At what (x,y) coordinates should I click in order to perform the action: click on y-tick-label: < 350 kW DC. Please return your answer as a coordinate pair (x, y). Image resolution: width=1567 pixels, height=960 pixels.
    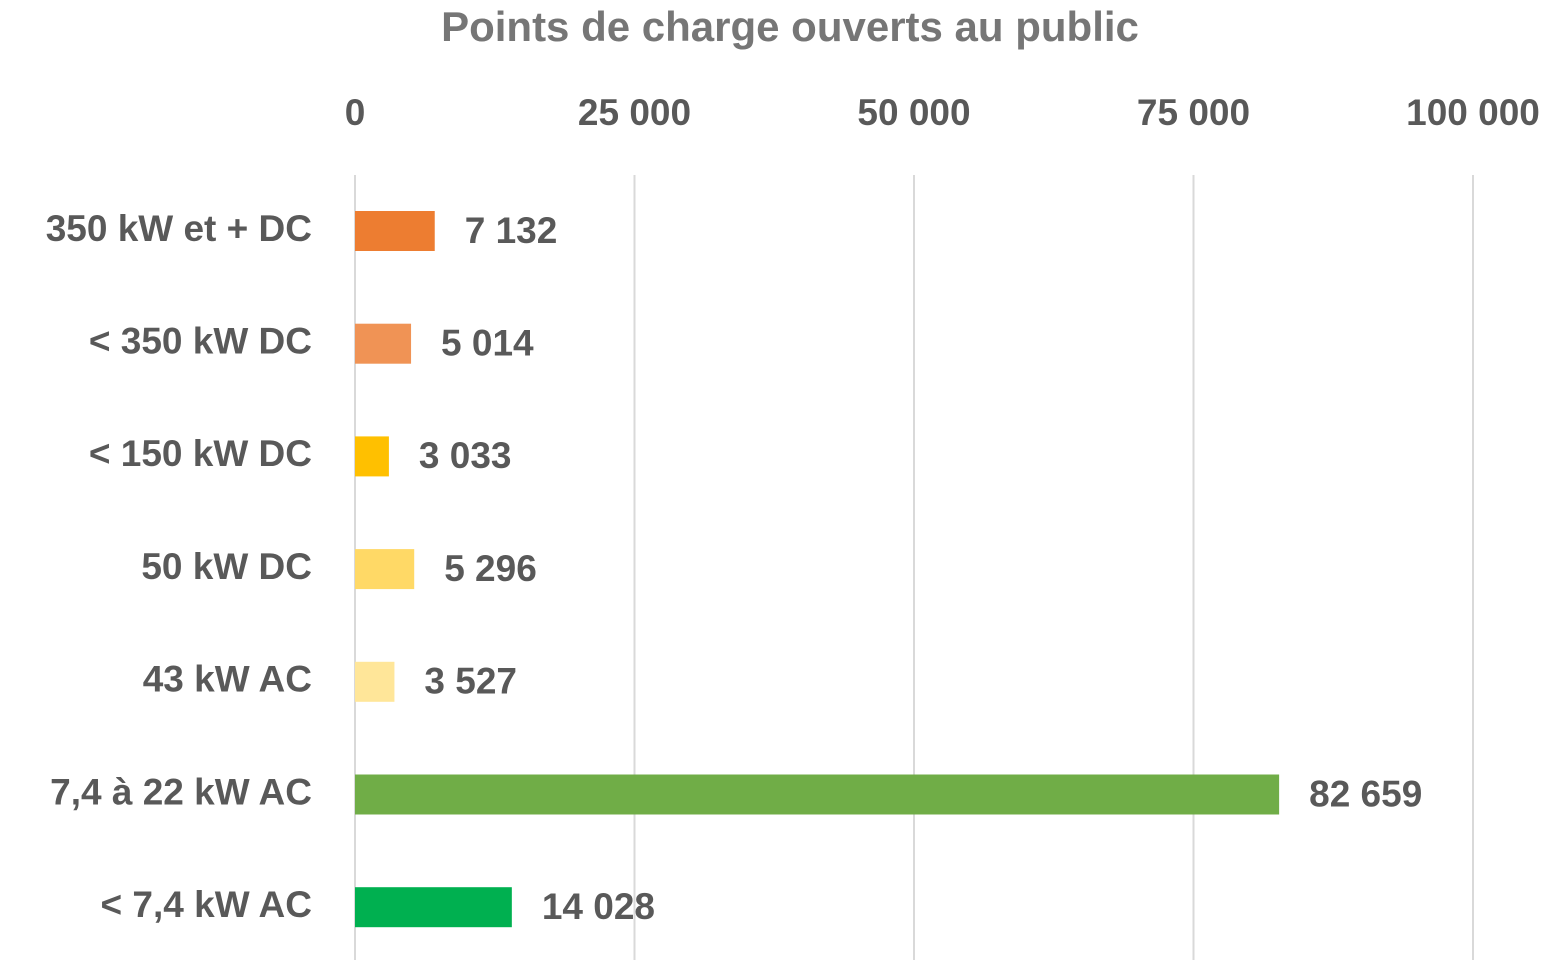
    Looking at the image, I should click on (200, 340).